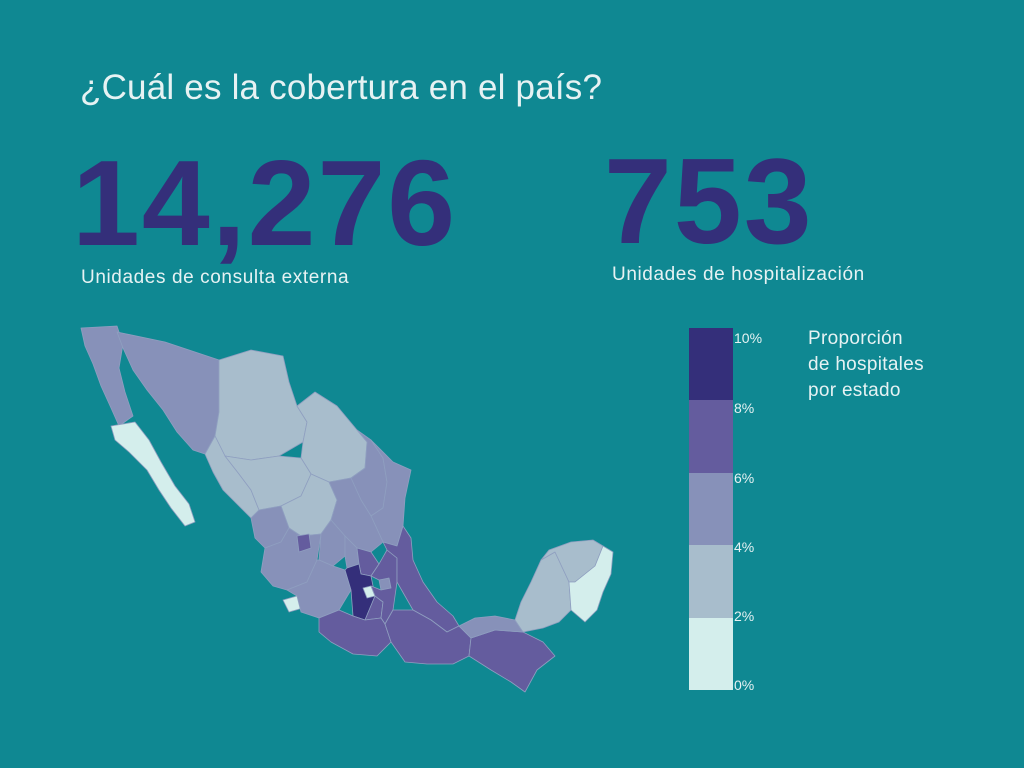  I want to click on page-question: ¿Cuál es la cobertura en el país?, so click(341, 87).